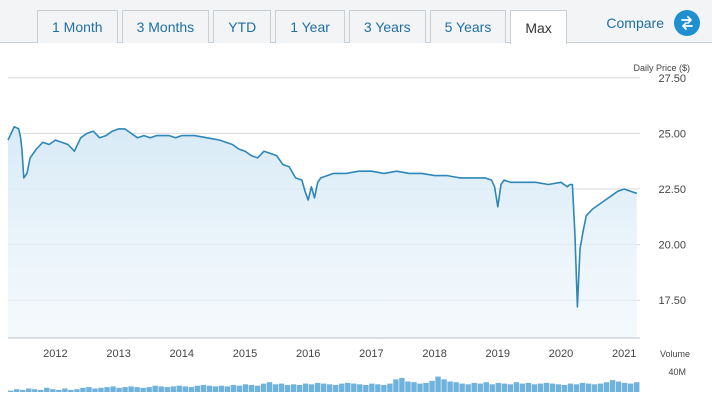 The image size is (712, 400). What do you see at coordinates (339, 354) in the screenshot?
I see `x-axis-labels: 2012 2013 2014 2015 2016 2017 2018 2019 2020 2021` at bounding box center [339, 354].